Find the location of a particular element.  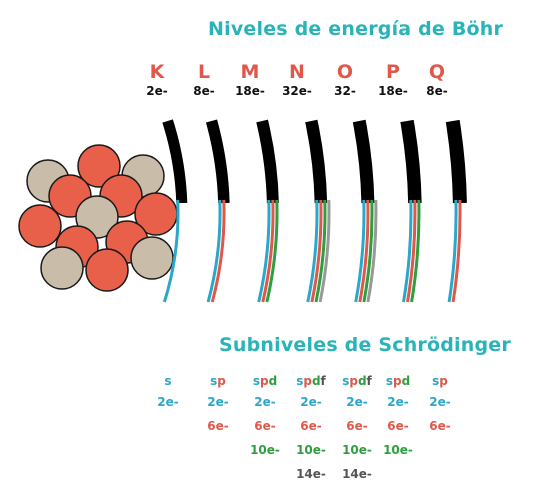

shell-arc-n is located at coordinates (318, 211).